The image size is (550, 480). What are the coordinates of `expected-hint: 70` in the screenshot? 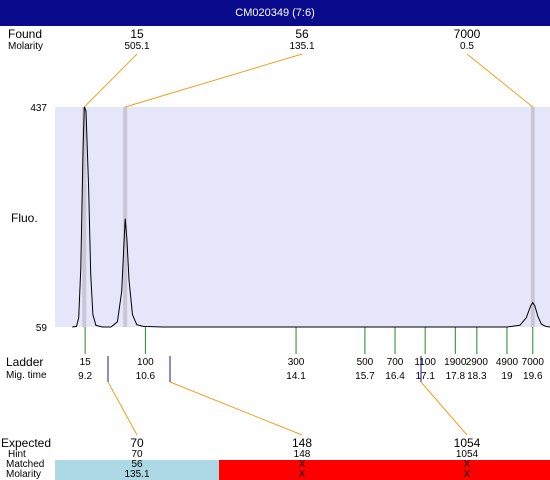 It's located at (137, 454).